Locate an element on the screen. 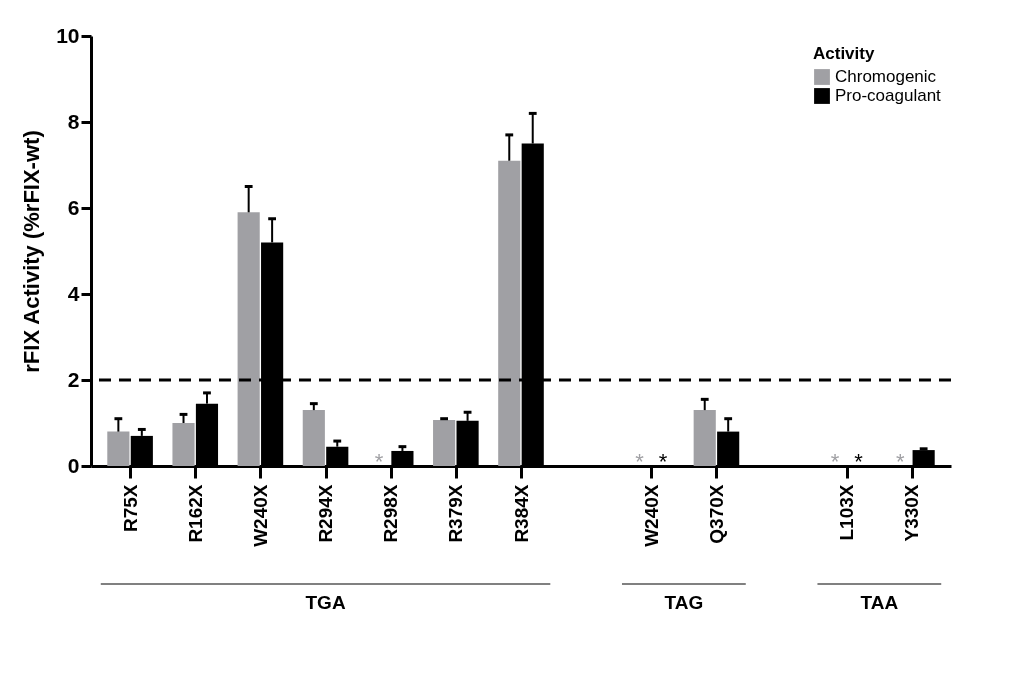  x-tick-label: R298X is located at coordinates (391, 513).